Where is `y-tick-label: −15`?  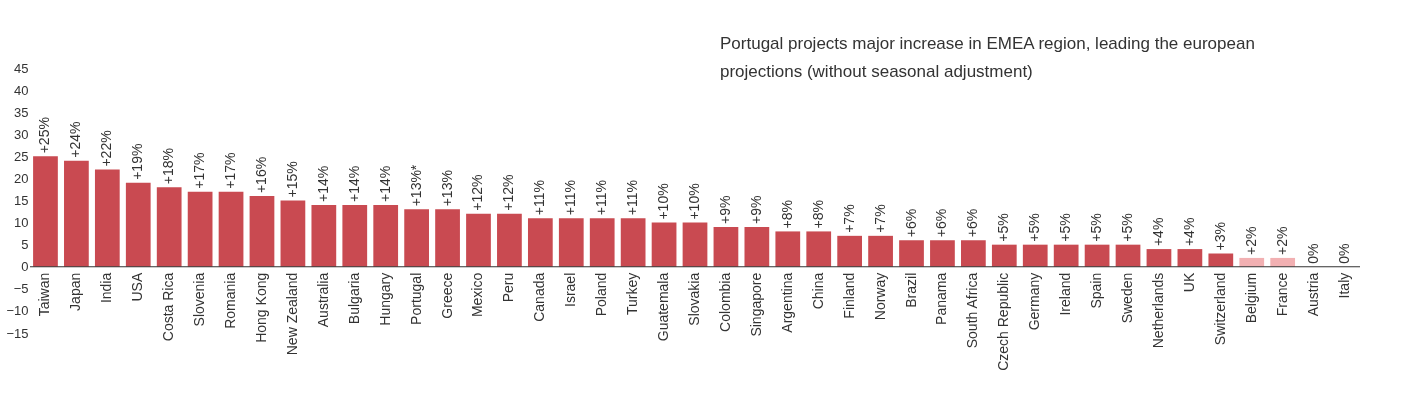 y-tick-label: −15 is located at coordinates (17, 333).